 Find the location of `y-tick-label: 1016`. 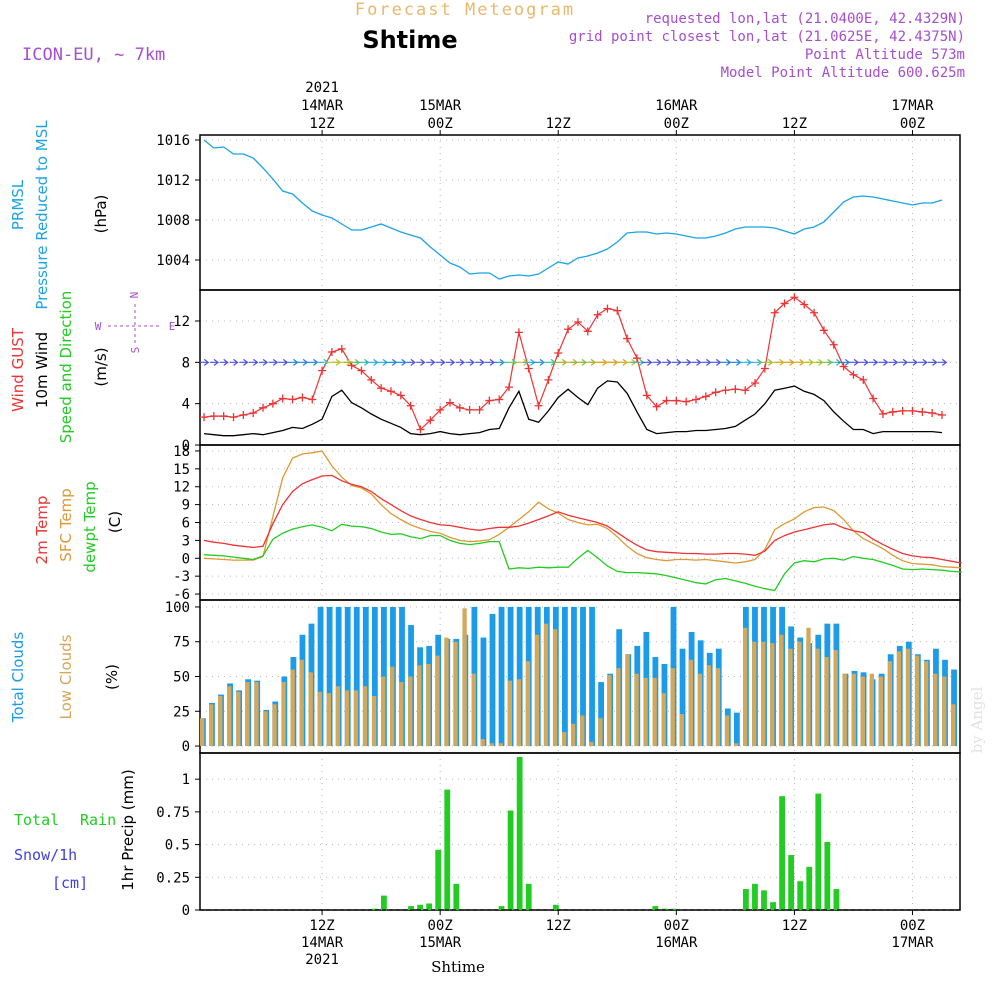

y-tick-label: 1016 is located at coordinates (173, 141).